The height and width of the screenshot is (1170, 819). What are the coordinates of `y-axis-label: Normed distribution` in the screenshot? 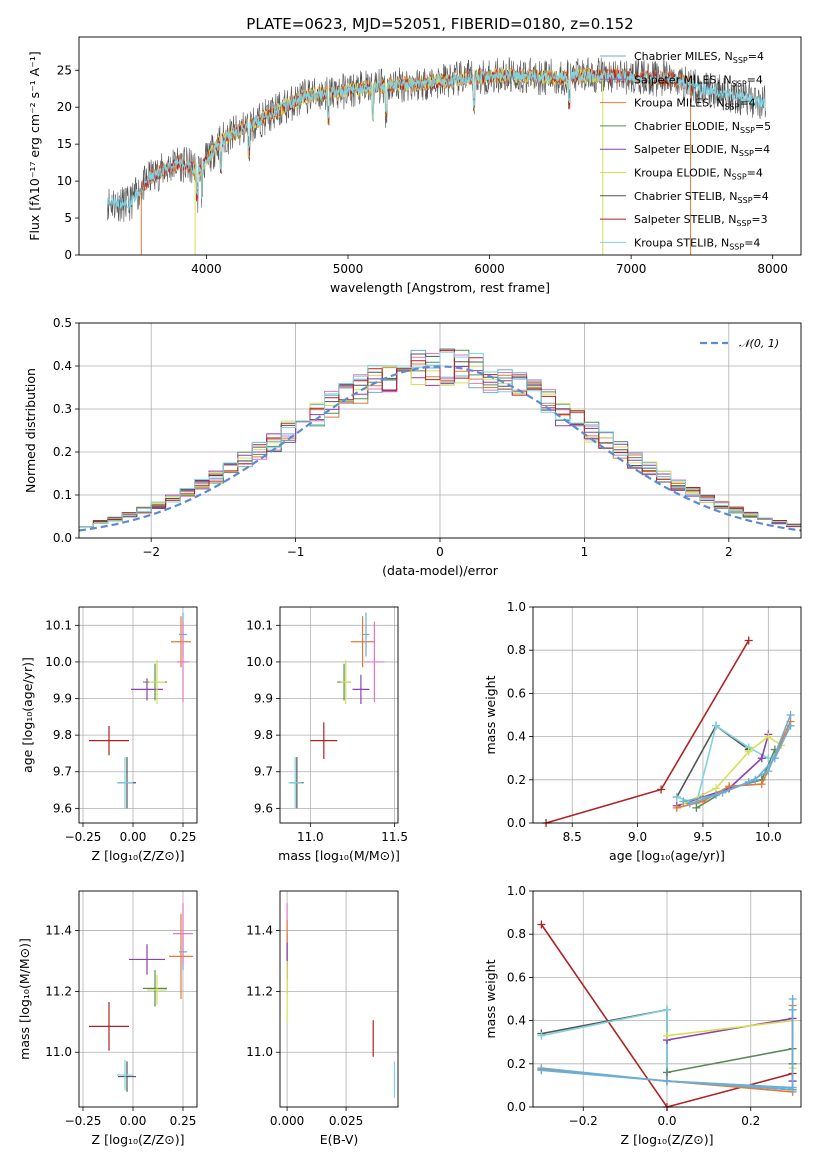 It's located at (30, 430).